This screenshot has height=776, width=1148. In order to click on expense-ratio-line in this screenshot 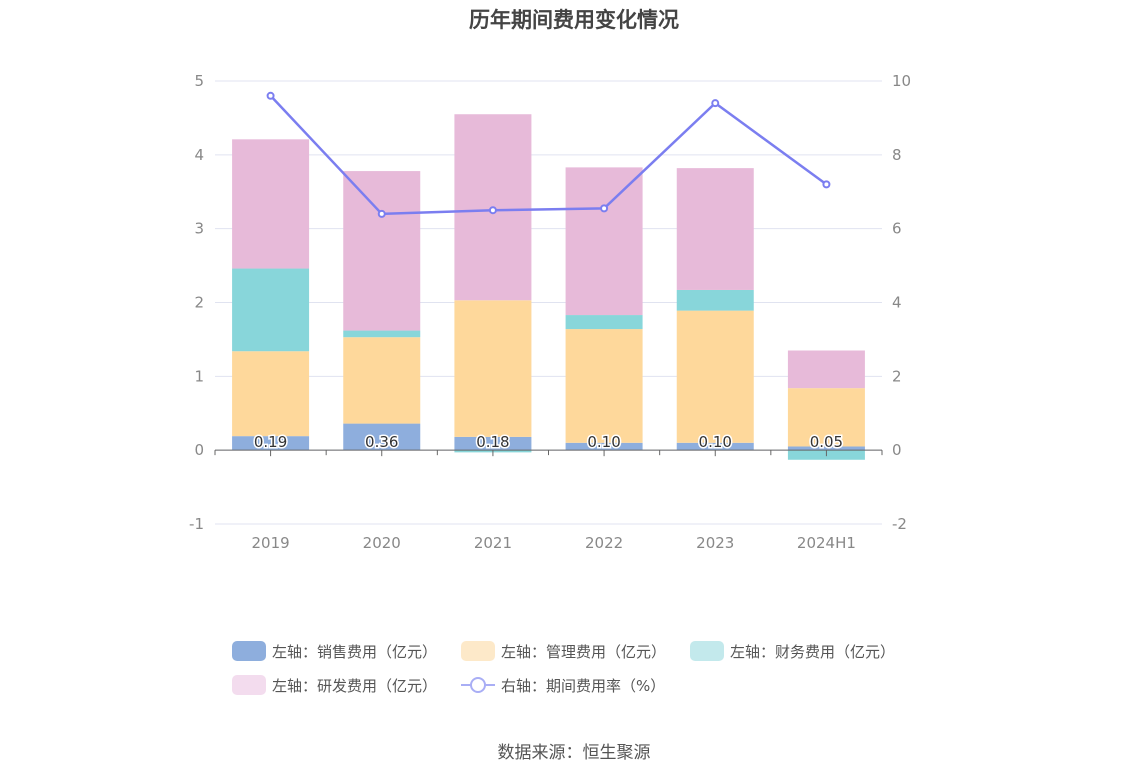, I will do `click(548, 155)`.